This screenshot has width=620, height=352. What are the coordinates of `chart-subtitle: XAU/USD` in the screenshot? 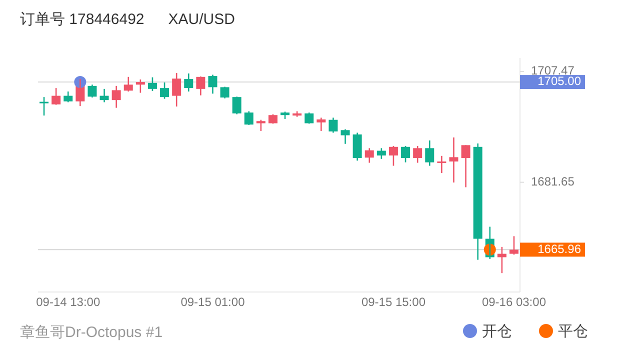 It's located at (202, 19).